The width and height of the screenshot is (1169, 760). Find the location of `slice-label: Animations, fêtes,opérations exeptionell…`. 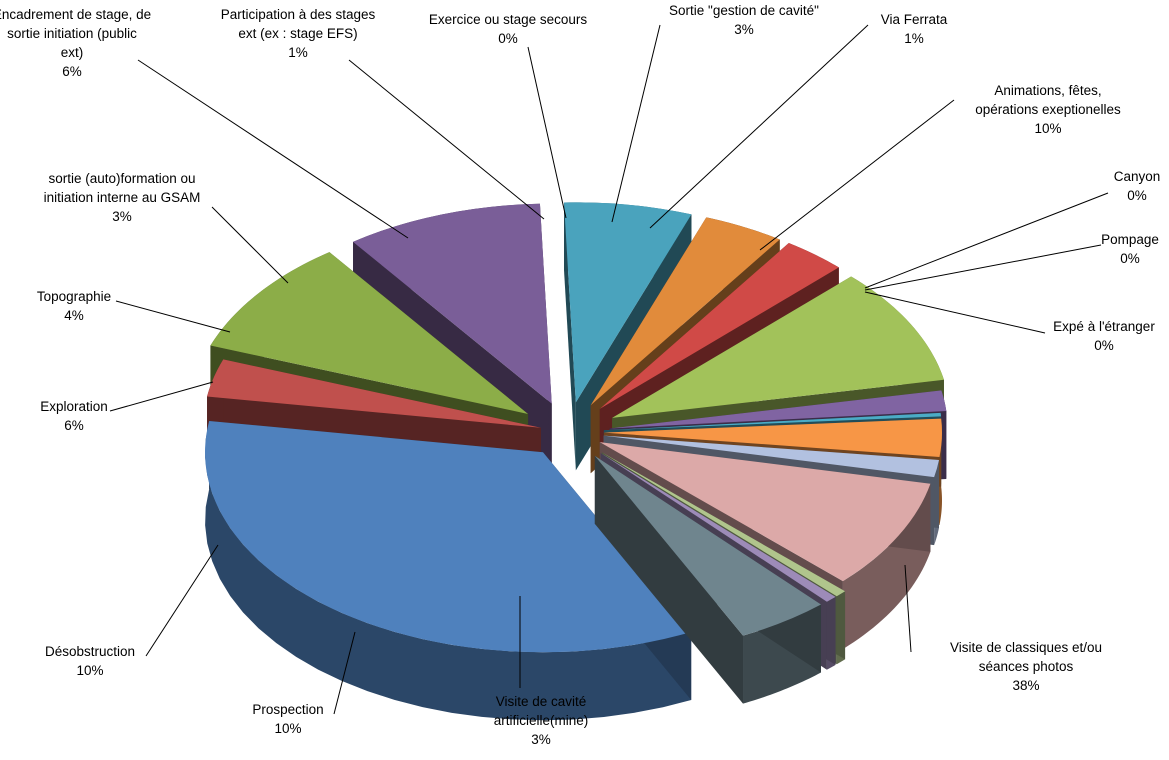

slice-label: Animations, fêtes,opérations exeptionell… is located at coordinates (1048, 109).